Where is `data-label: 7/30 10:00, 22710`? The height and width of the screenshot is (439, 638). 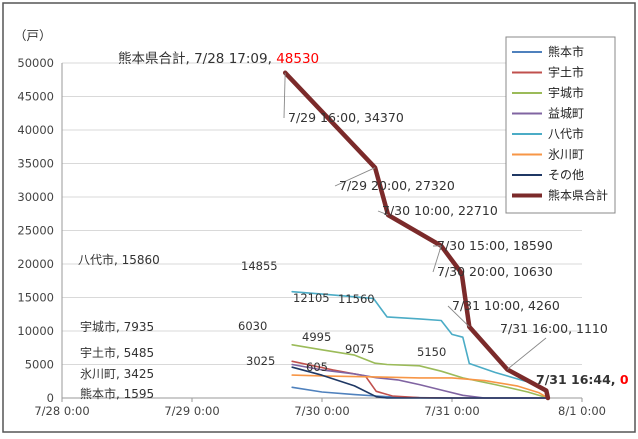
data-label: 7/30 10:00, 22710 is located at coordinates (440, 210).